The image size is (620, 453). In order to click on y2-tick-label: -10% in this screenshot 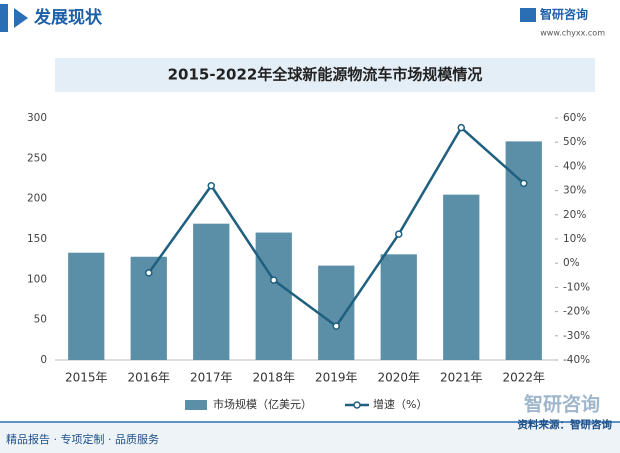, I will do `click(576, 287)`.